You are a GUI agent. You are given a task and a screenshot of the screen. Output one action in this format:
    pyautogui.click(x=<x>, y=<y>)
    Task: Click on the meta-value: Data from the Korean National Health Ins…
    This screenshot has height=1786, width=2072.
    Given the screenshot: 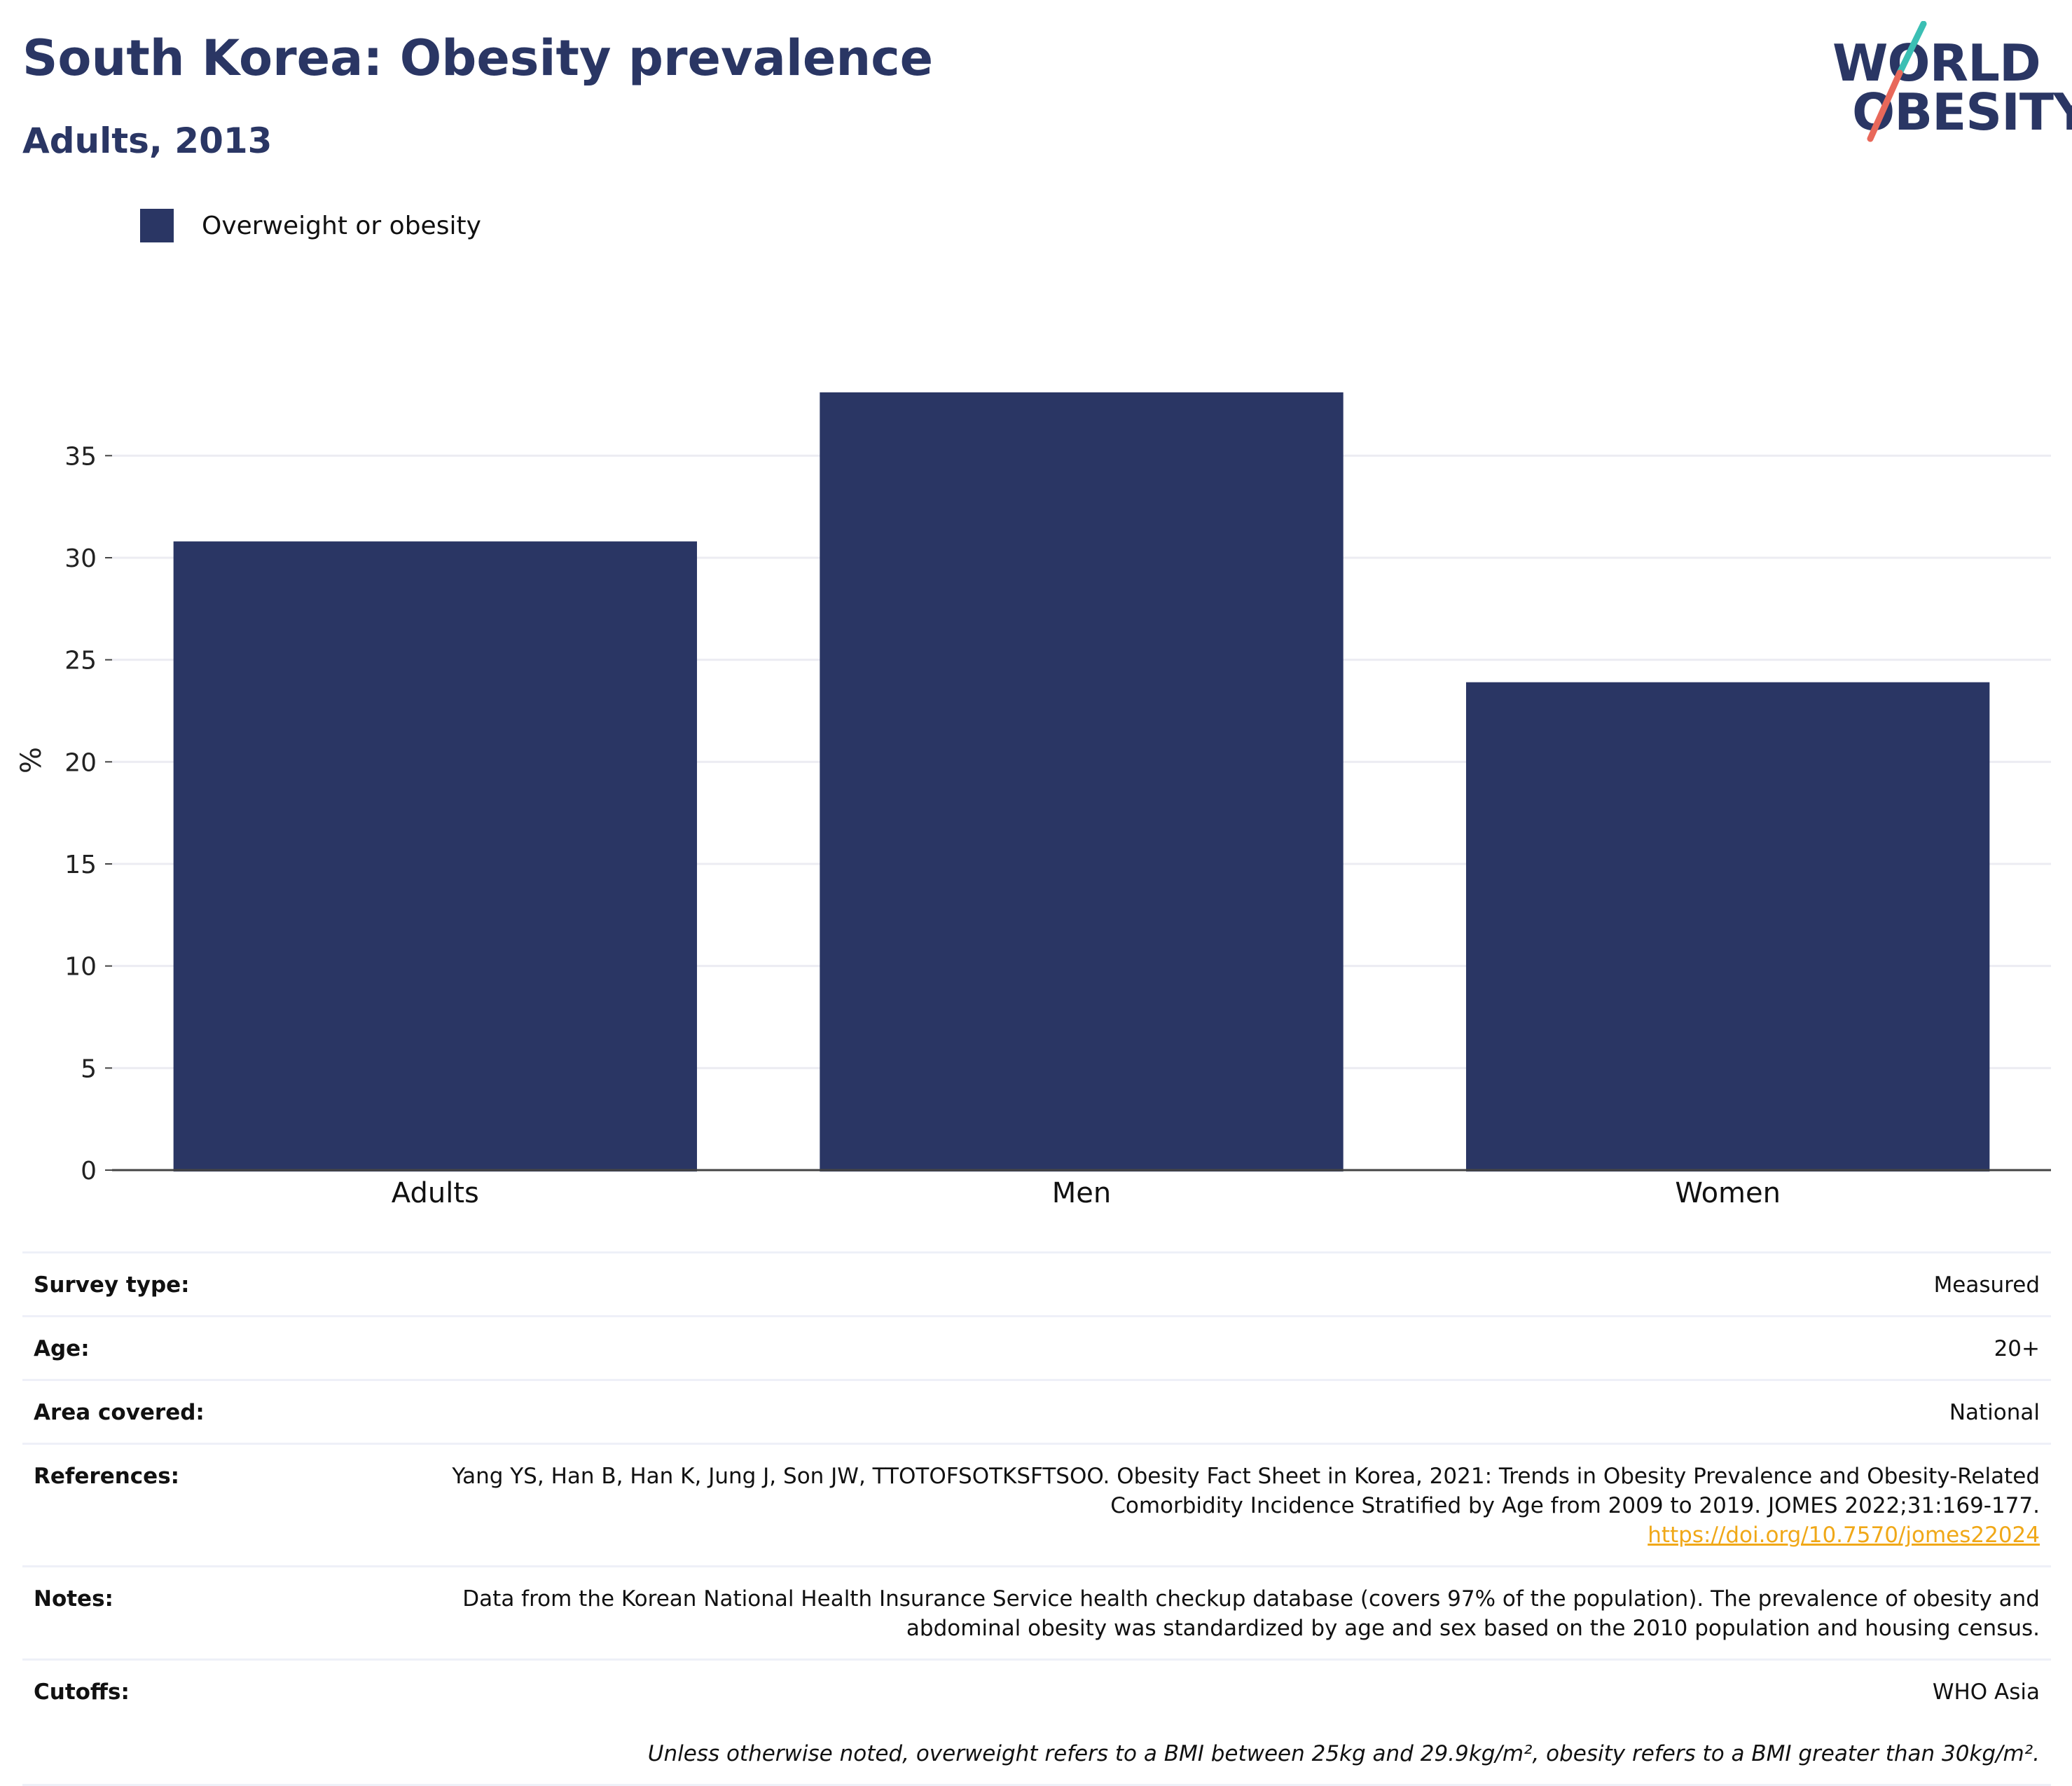 What is the action you would take?
    pyautogui.click(x=1251, y=1614)
    